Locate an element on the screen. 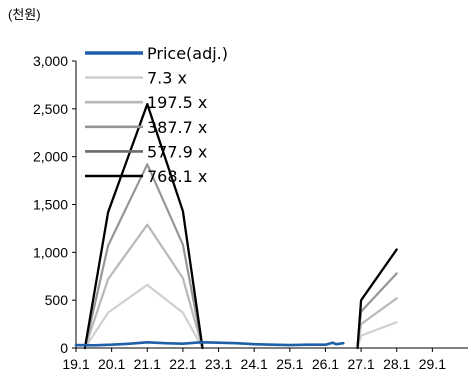 Image resolution: width=471 pixels, height=392 pixels. y-tick-label: 1,000 is located at coordinates (50, 252).